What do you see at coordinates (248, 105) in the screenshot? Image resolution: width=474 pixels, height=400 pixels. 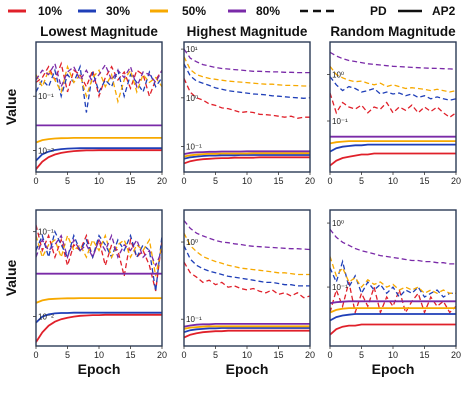 I see `chart-panel-1: Highest Magnitude 0 5 10 15 20 10¹ 10⁰ 10⁻¹` at bounding box center [248, 105].